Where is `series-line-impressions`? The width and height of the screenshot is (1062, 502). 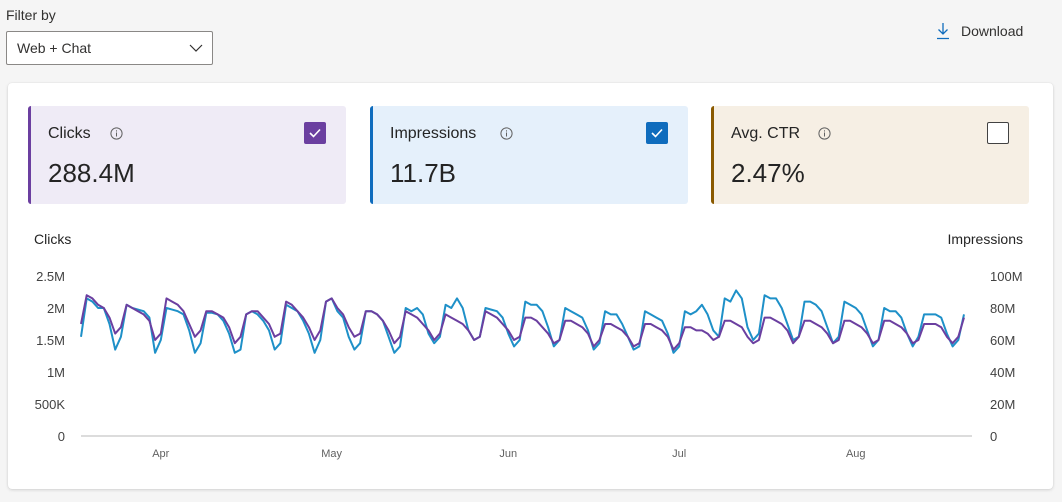 series-line-impressions is located at coordinates (522, 321).